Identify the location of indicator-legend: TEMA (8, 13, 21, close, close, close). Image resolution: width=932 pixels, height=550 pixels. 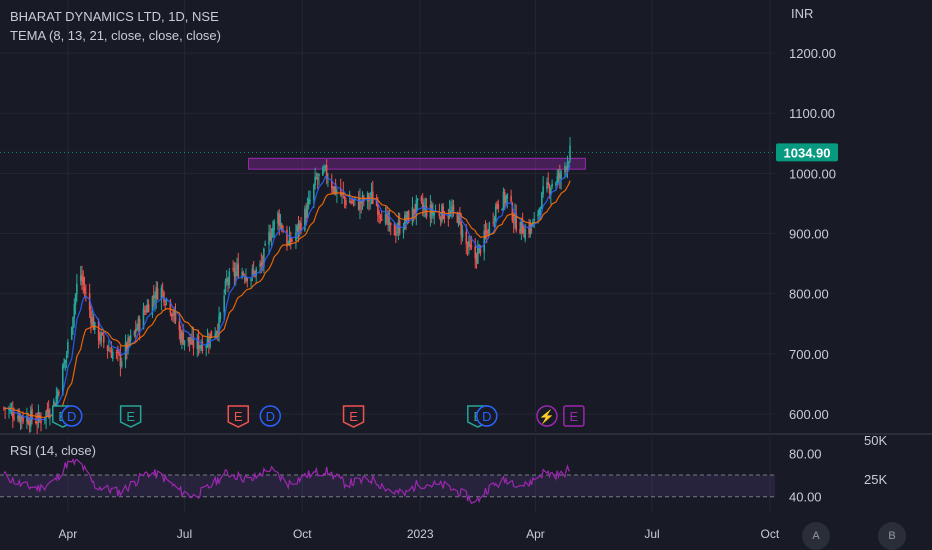
(115, 35).